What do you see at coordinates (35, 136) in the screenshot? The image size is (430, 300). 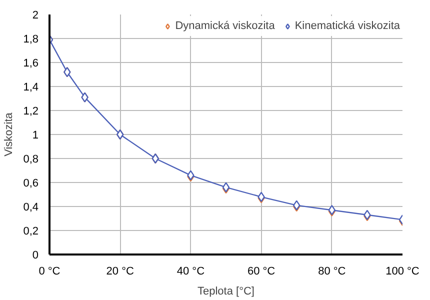 I see `y-tick-label: 1` at bounding box center [35, 136].